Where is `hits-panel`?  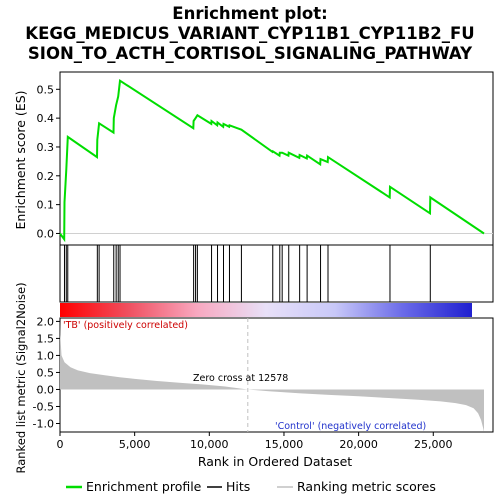
hits-panel is located at coordinates (276, 273).